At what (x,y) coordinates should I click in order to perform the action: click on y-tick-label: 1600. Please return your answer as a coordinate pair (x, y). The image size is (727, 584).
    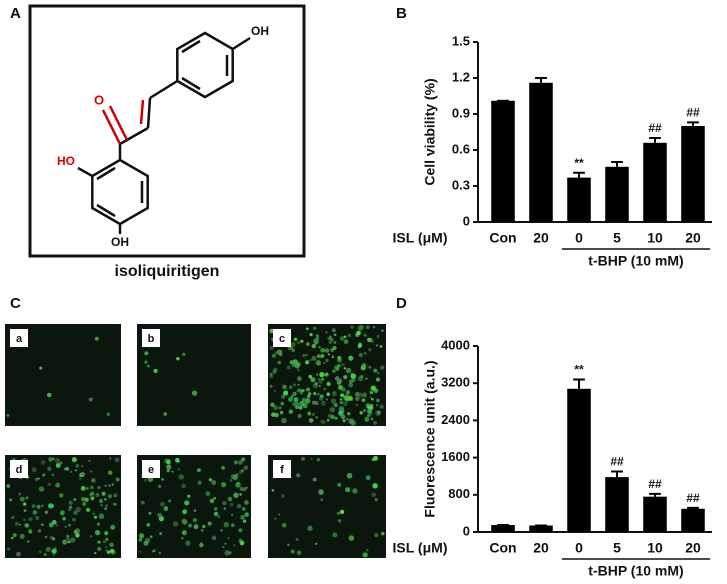
    Looking at the image, I should click on (455, 456).